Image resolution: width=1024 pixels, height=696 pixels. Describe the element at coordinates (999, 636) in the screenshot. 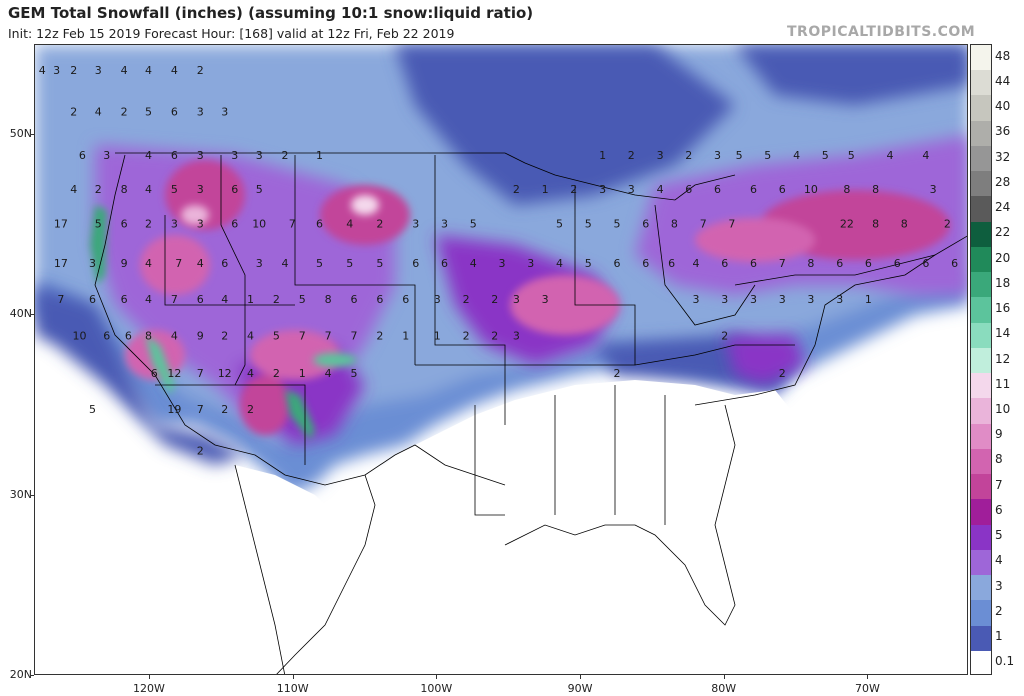

I see `colorbar-label: 1` at that location.